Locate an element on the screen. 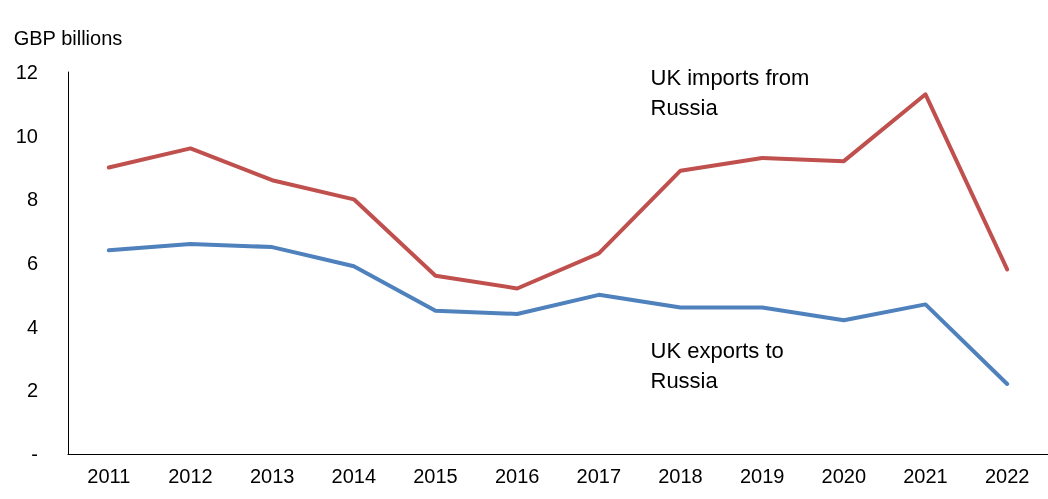  series-label: UK exports to Russia is located at coordinates (717, 366).